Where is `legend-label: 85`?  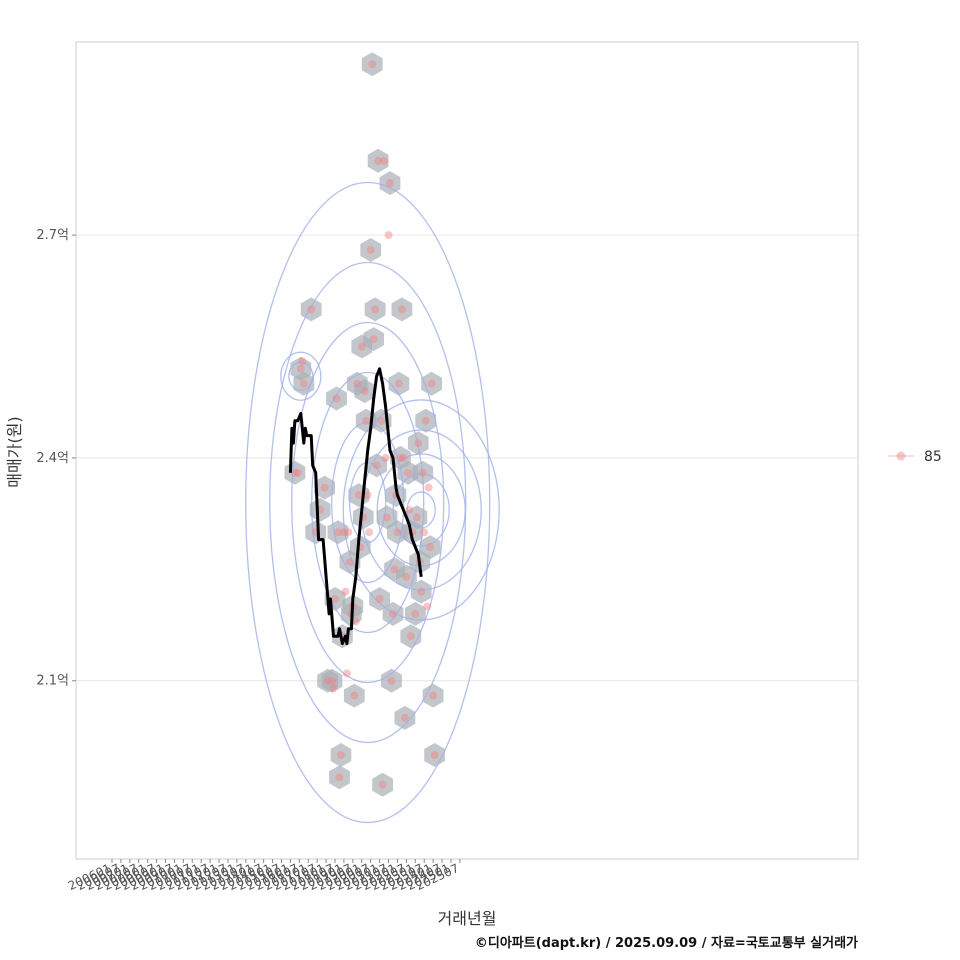
legend-label: 85 is located at coordinates (933, 457).